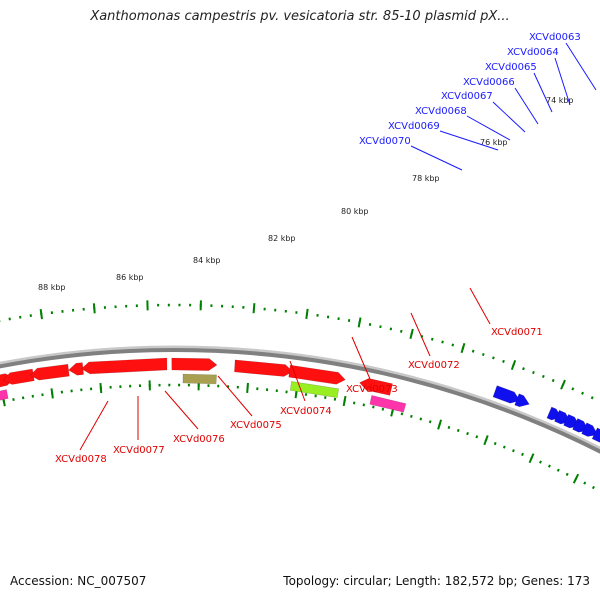  I want to click on scale-label: 74 kbp, so click(560, 100).